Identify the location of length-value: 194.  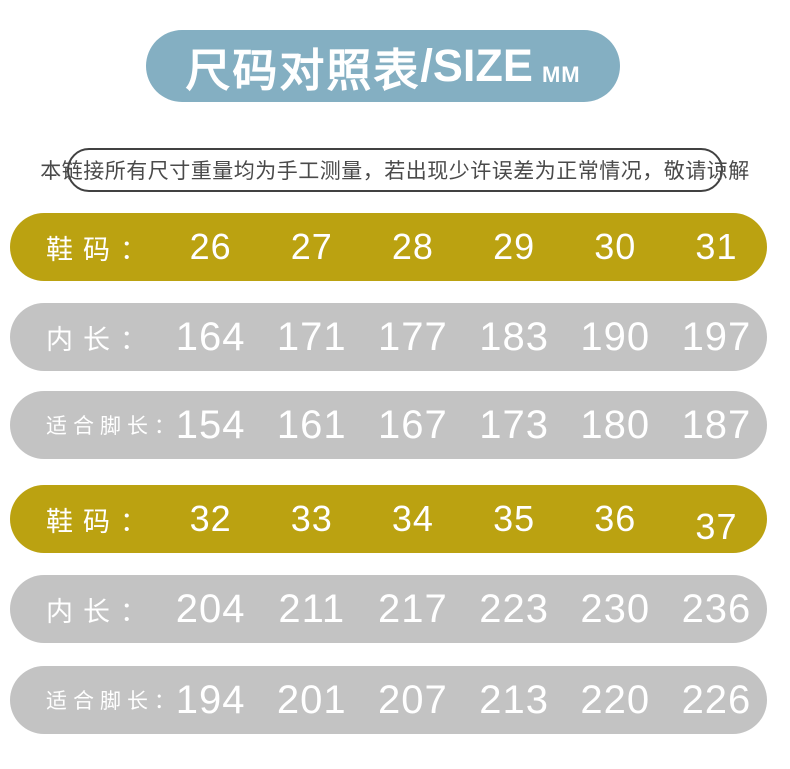
(210, 699).